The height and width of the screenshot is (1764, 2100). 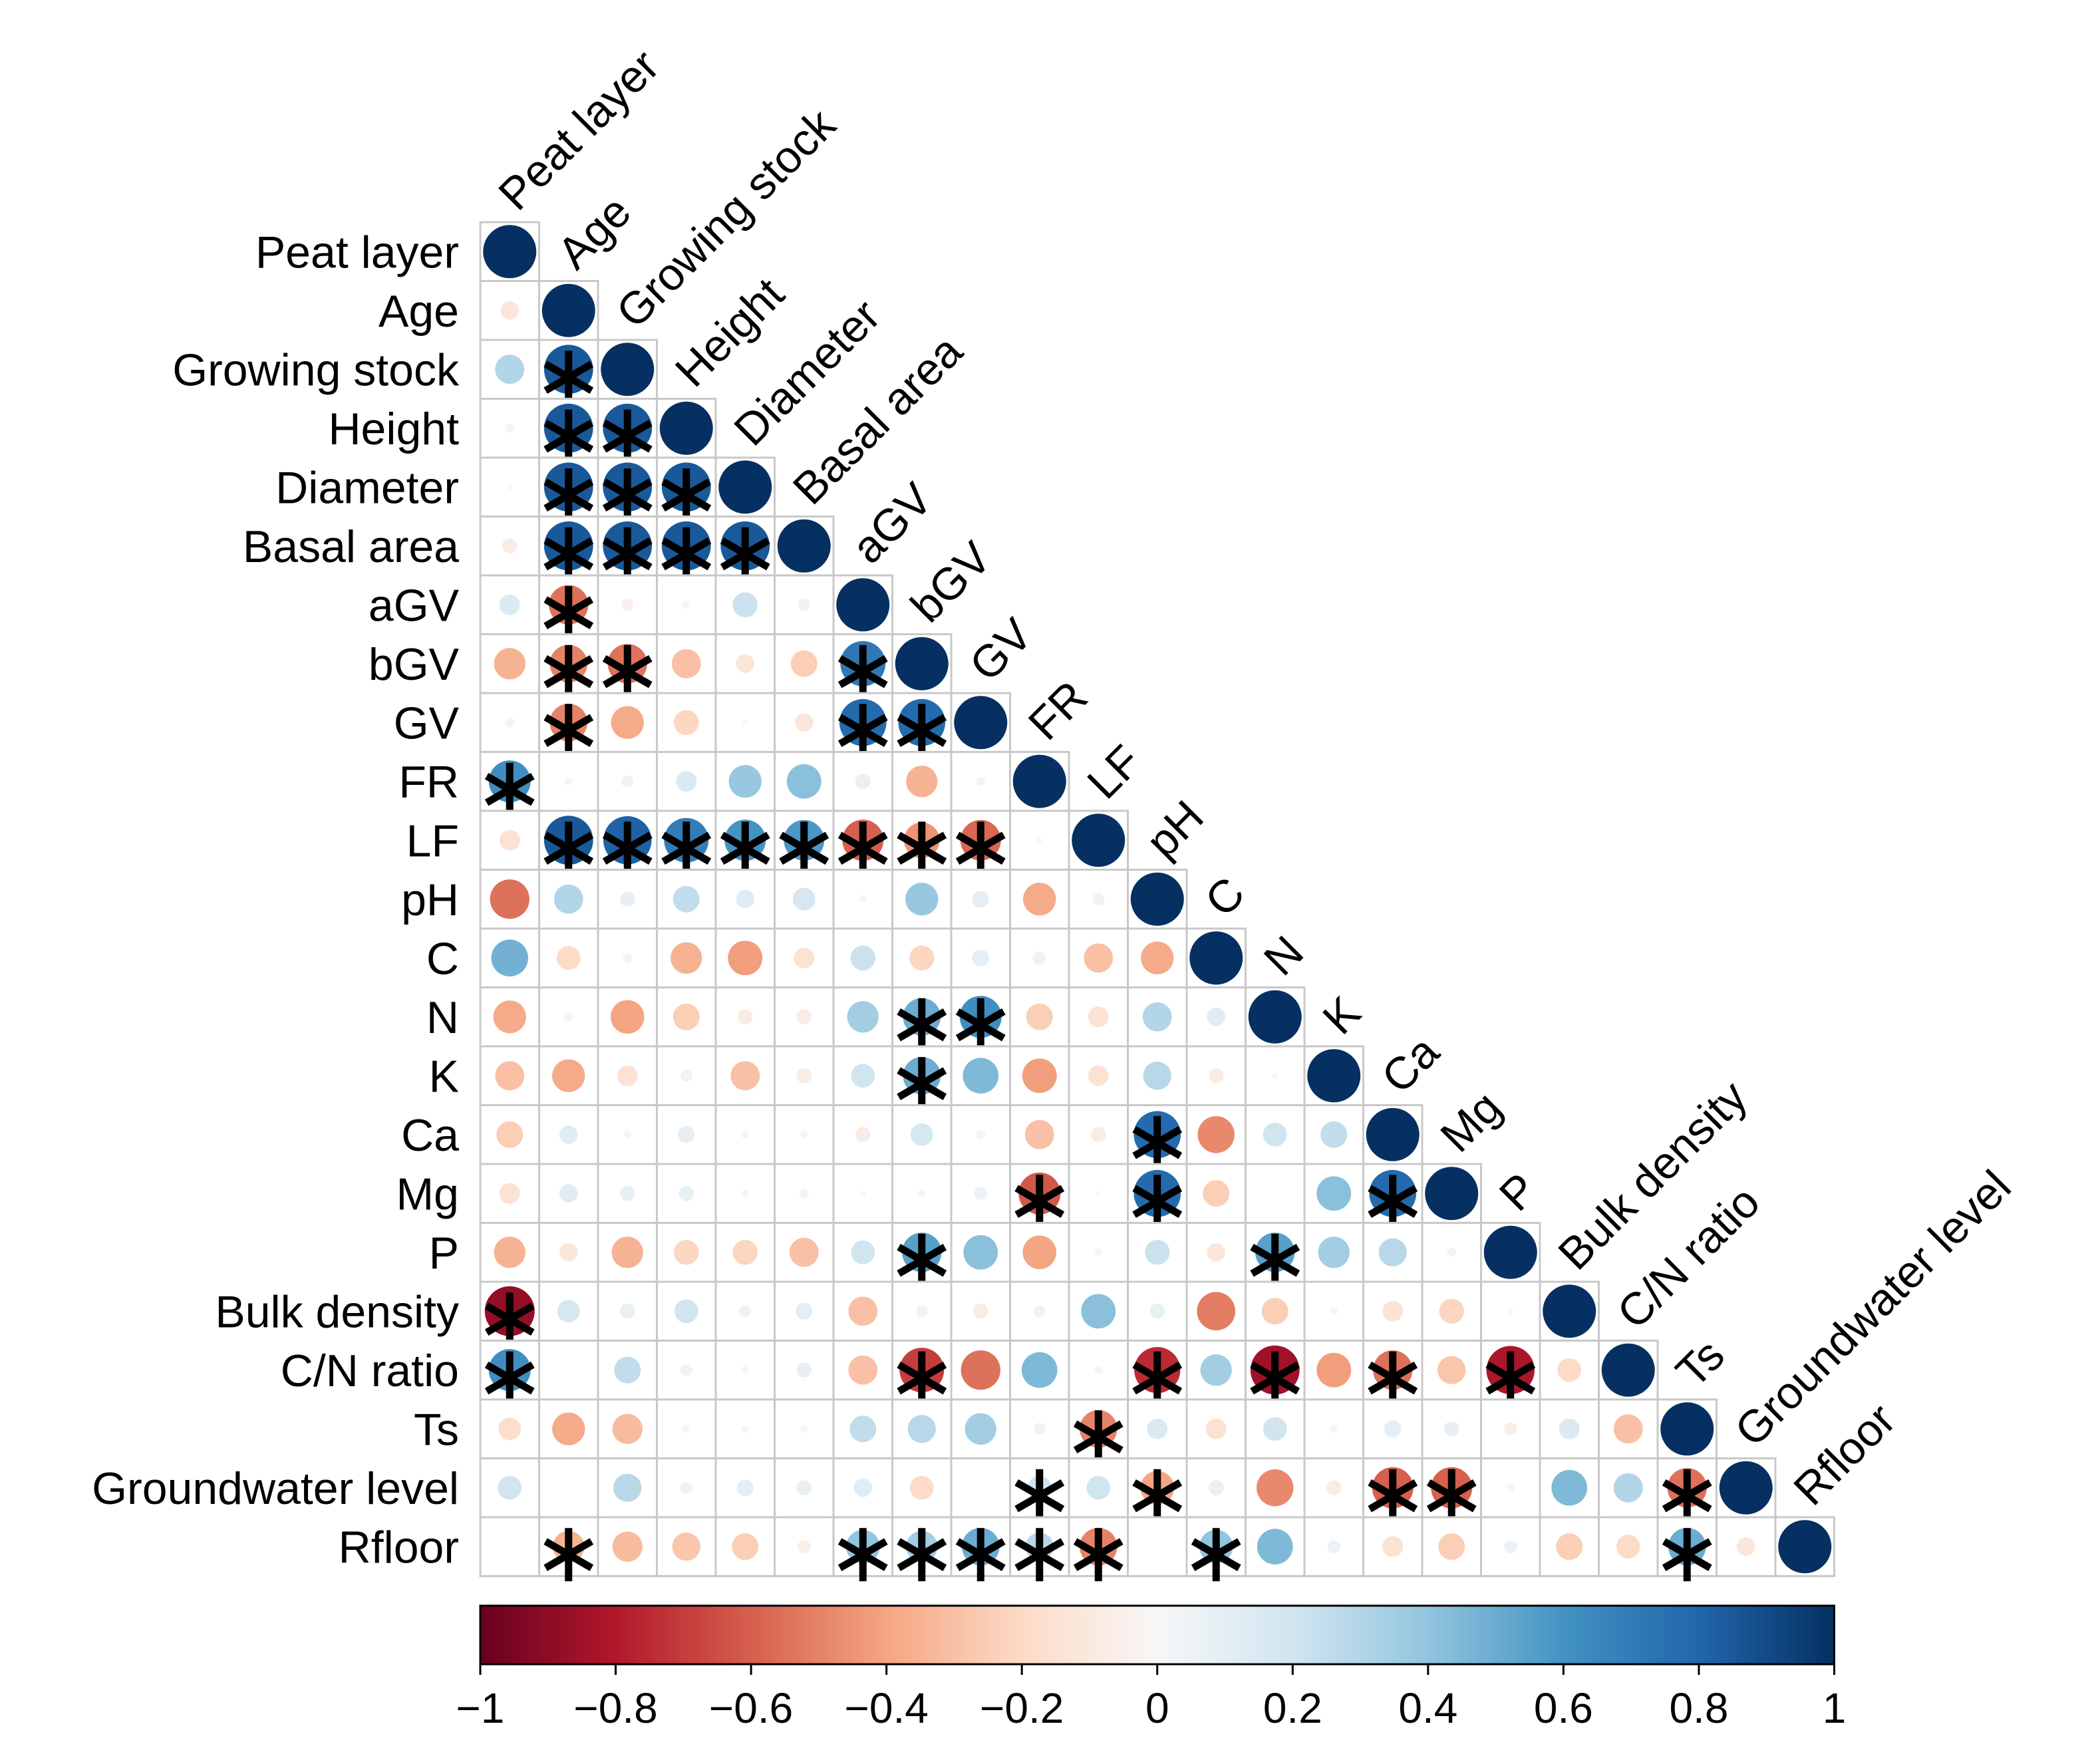 I want to click on cell-lf-age, so click(x=568, y=842).